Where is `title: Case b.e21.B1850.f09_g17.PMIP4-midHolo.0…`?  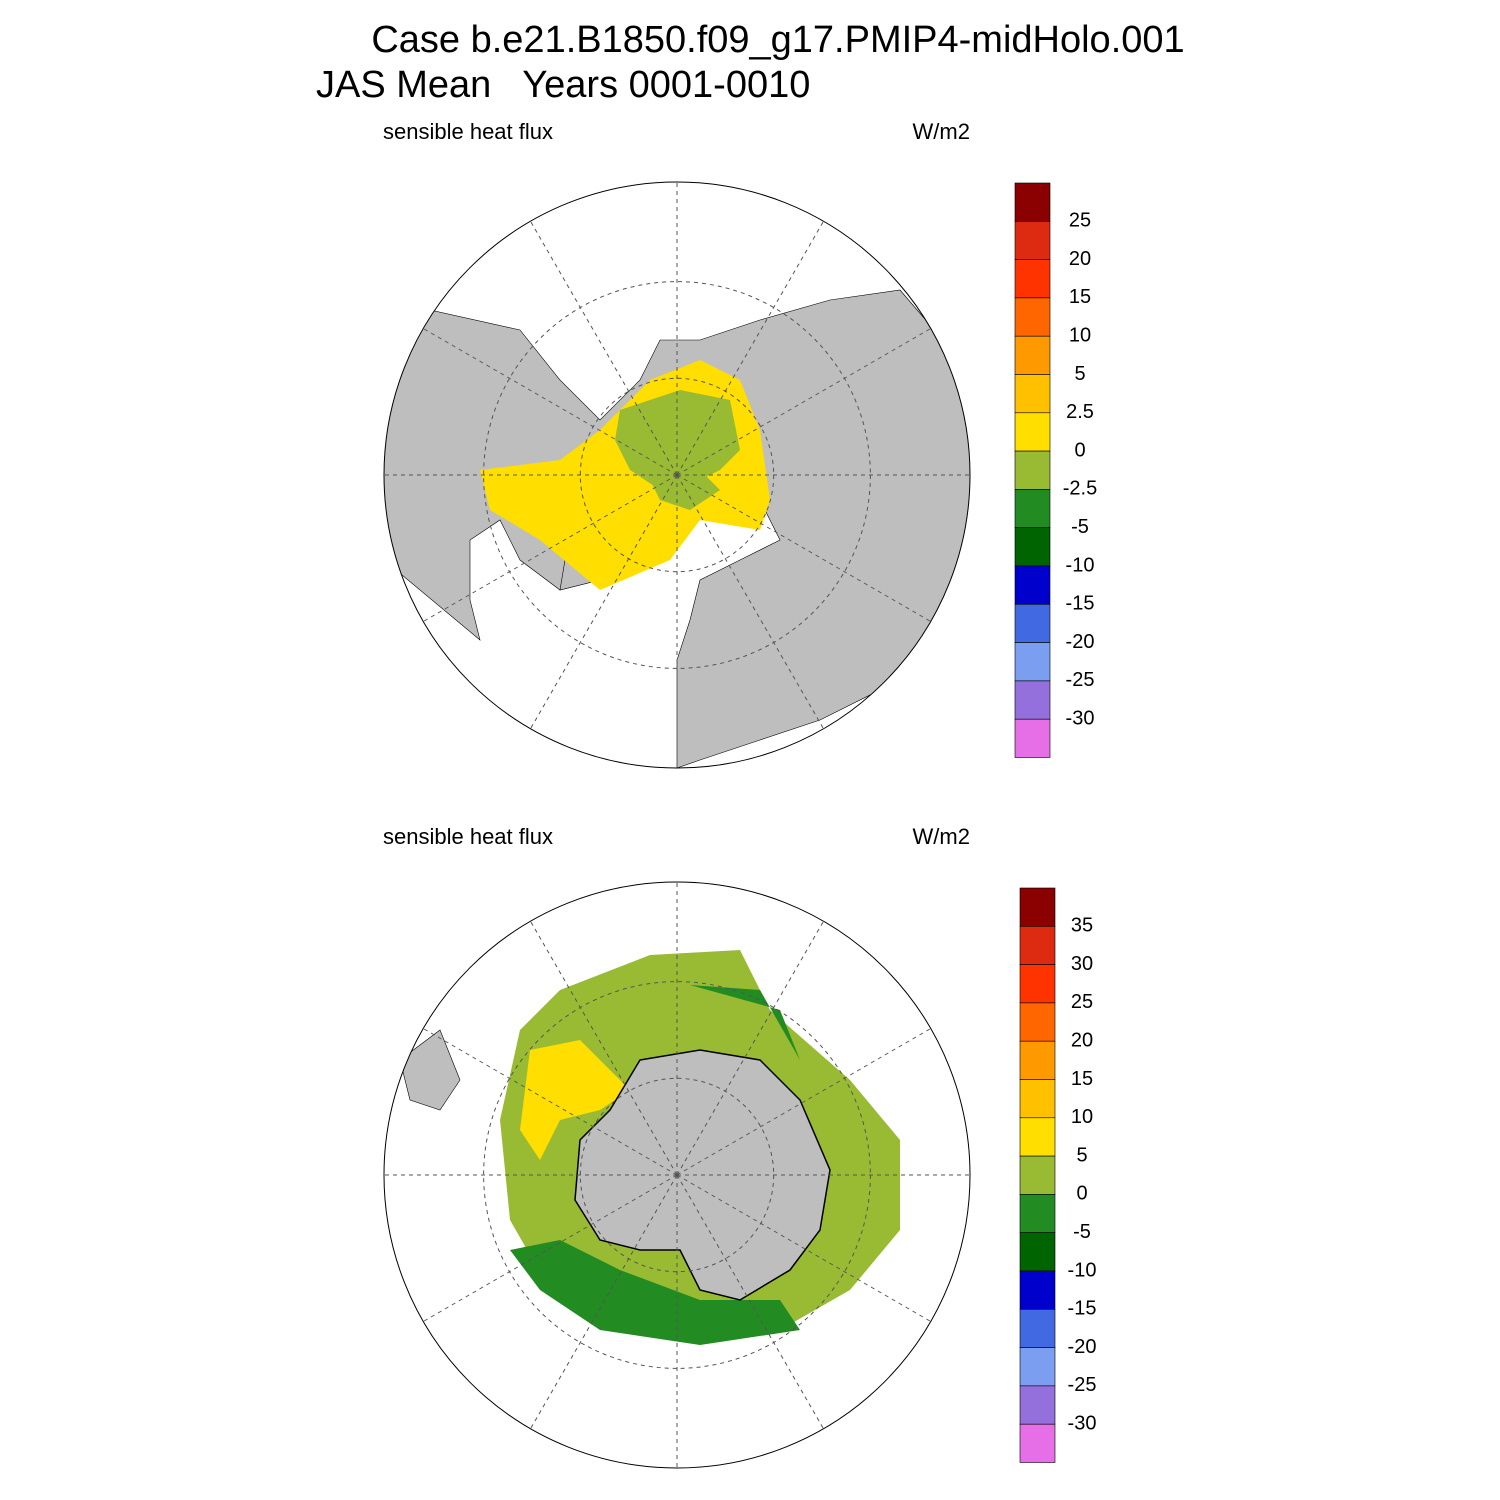 title: Case b.e21.B1850.f09_g17.PMIP4-midHolo.0… is located at coordinates (777, 40).